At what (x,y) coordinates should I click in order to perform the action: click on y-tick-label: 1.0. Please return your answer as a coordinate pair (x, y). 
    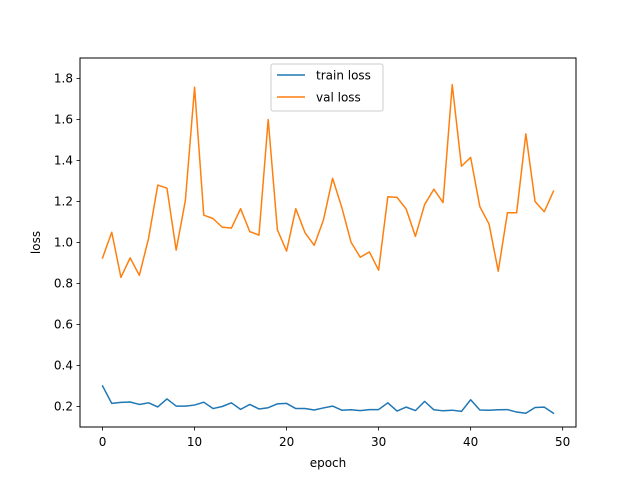
    Looking at the image, I should click on (63, 243).